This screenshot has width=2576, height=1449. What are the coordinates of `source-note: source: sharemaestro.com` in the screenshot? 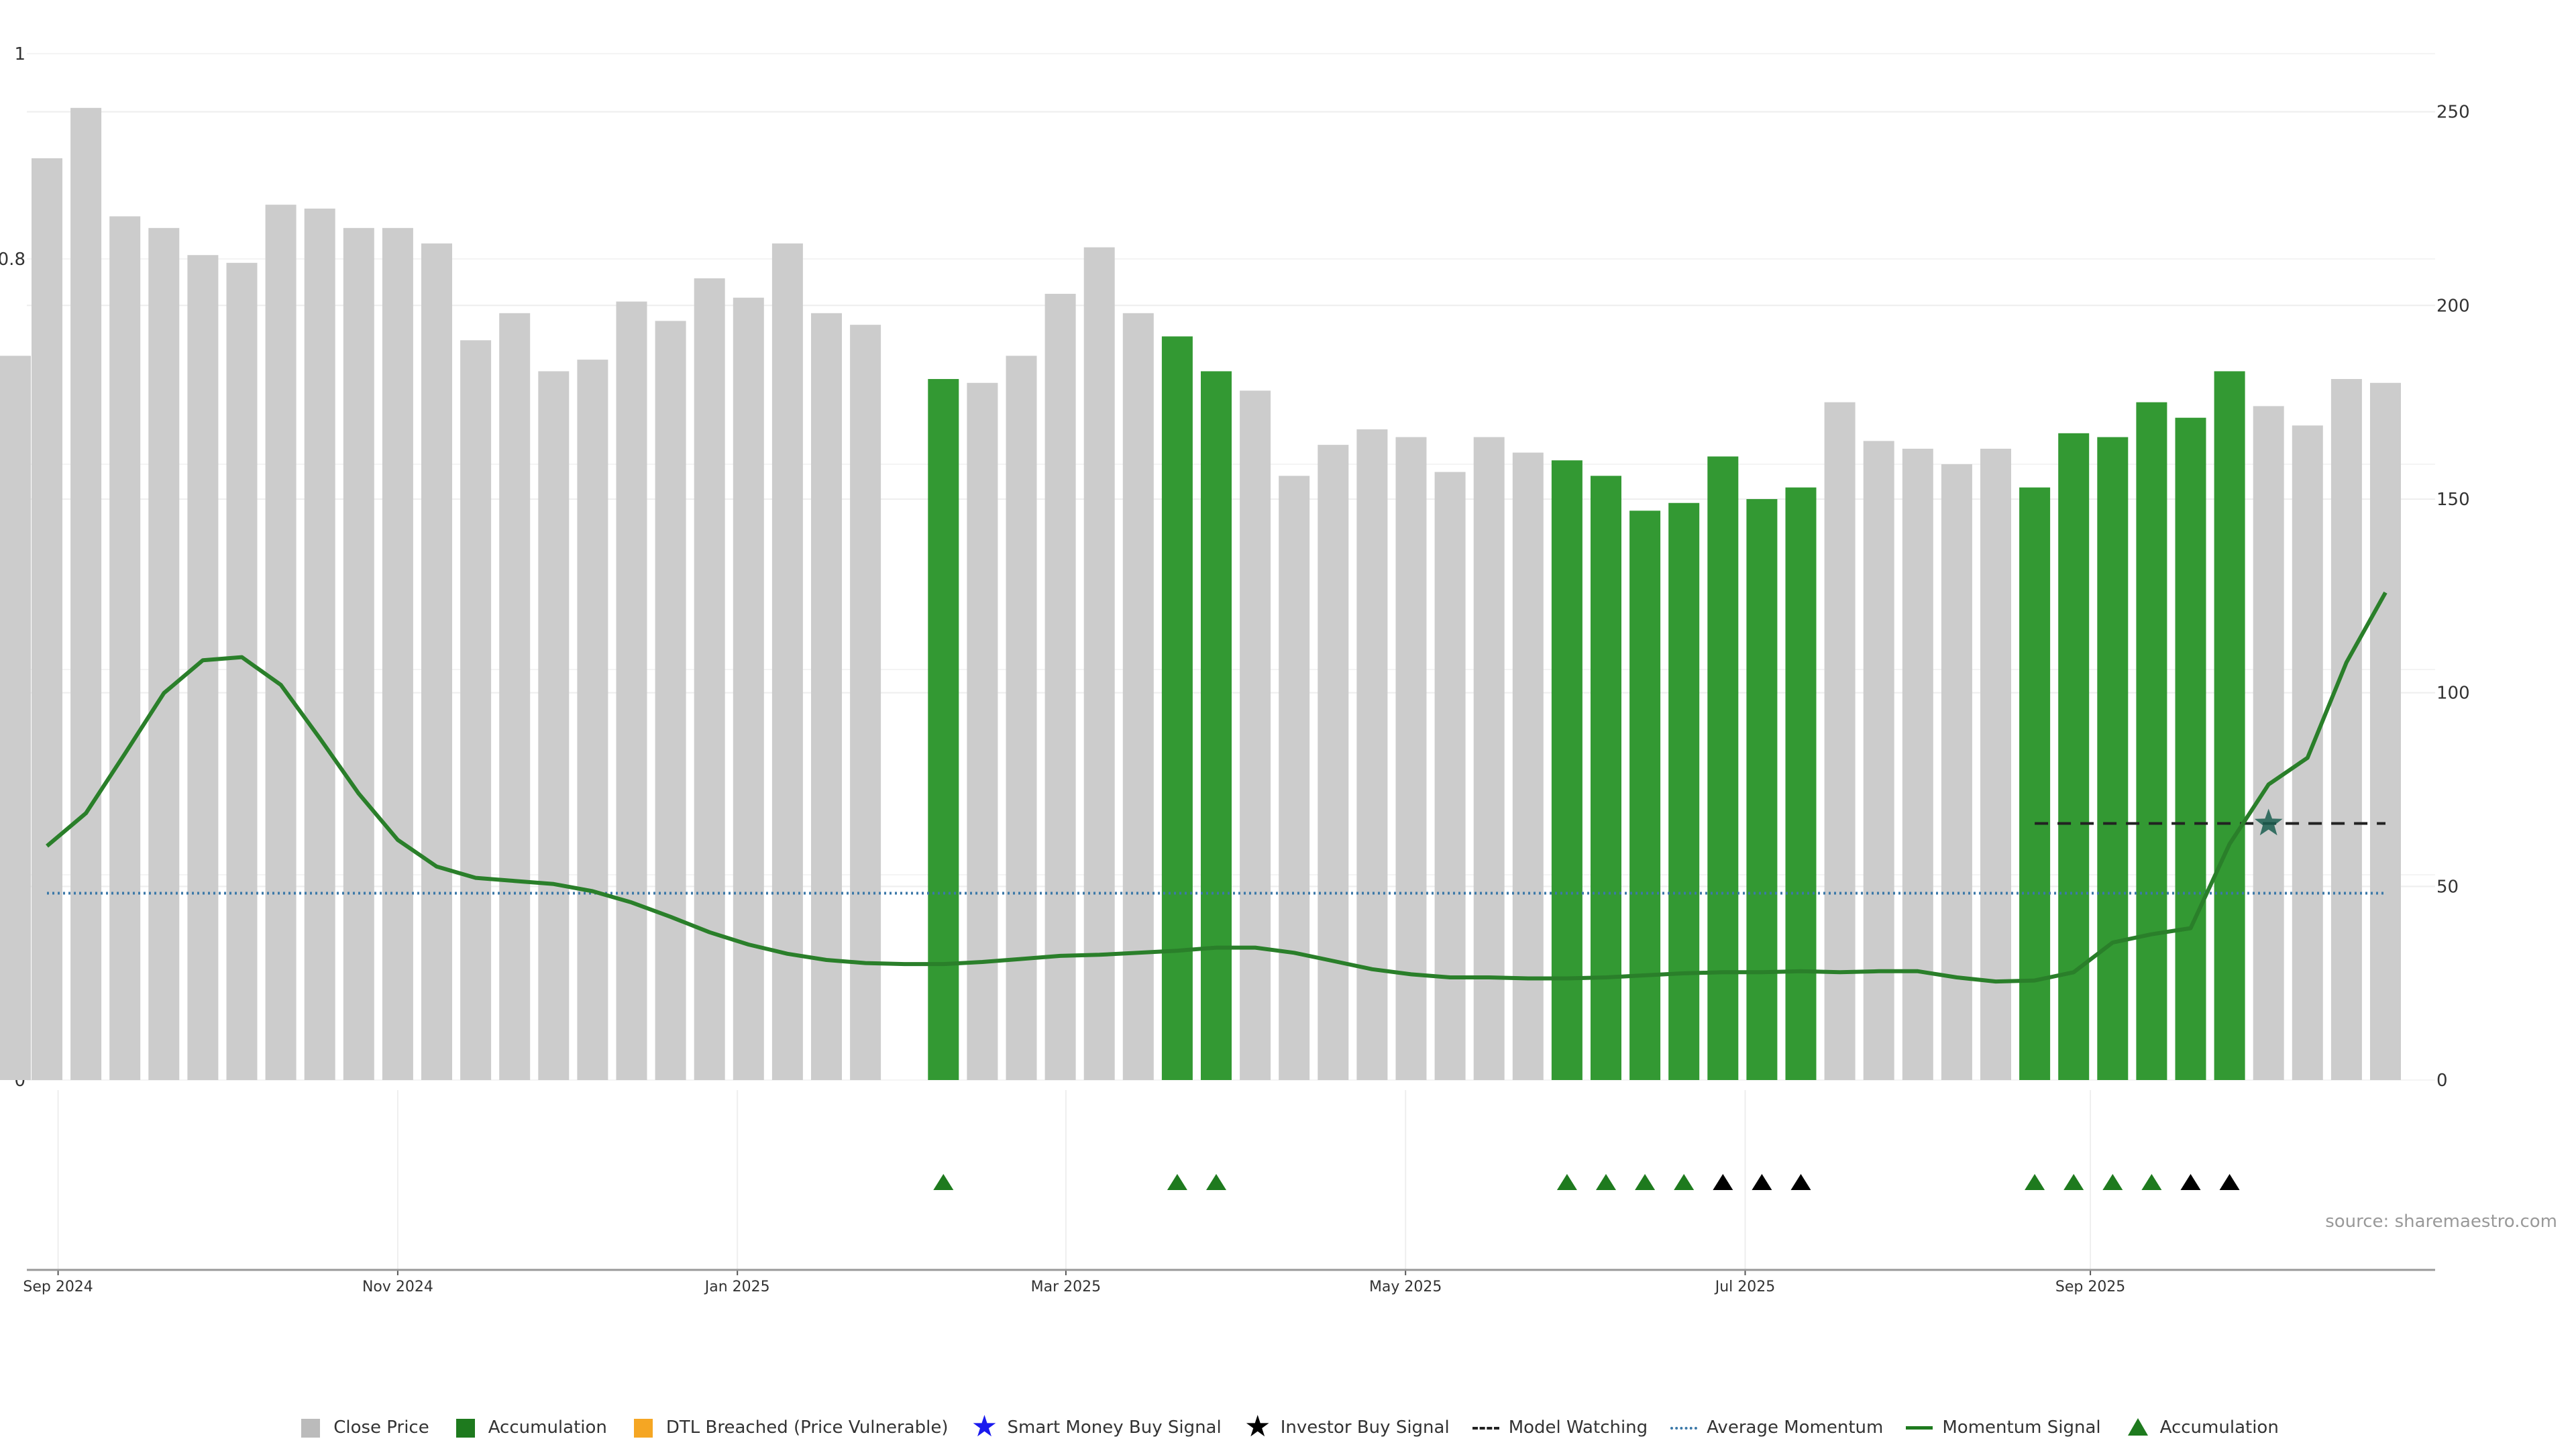 It's located at (2441, 1222).